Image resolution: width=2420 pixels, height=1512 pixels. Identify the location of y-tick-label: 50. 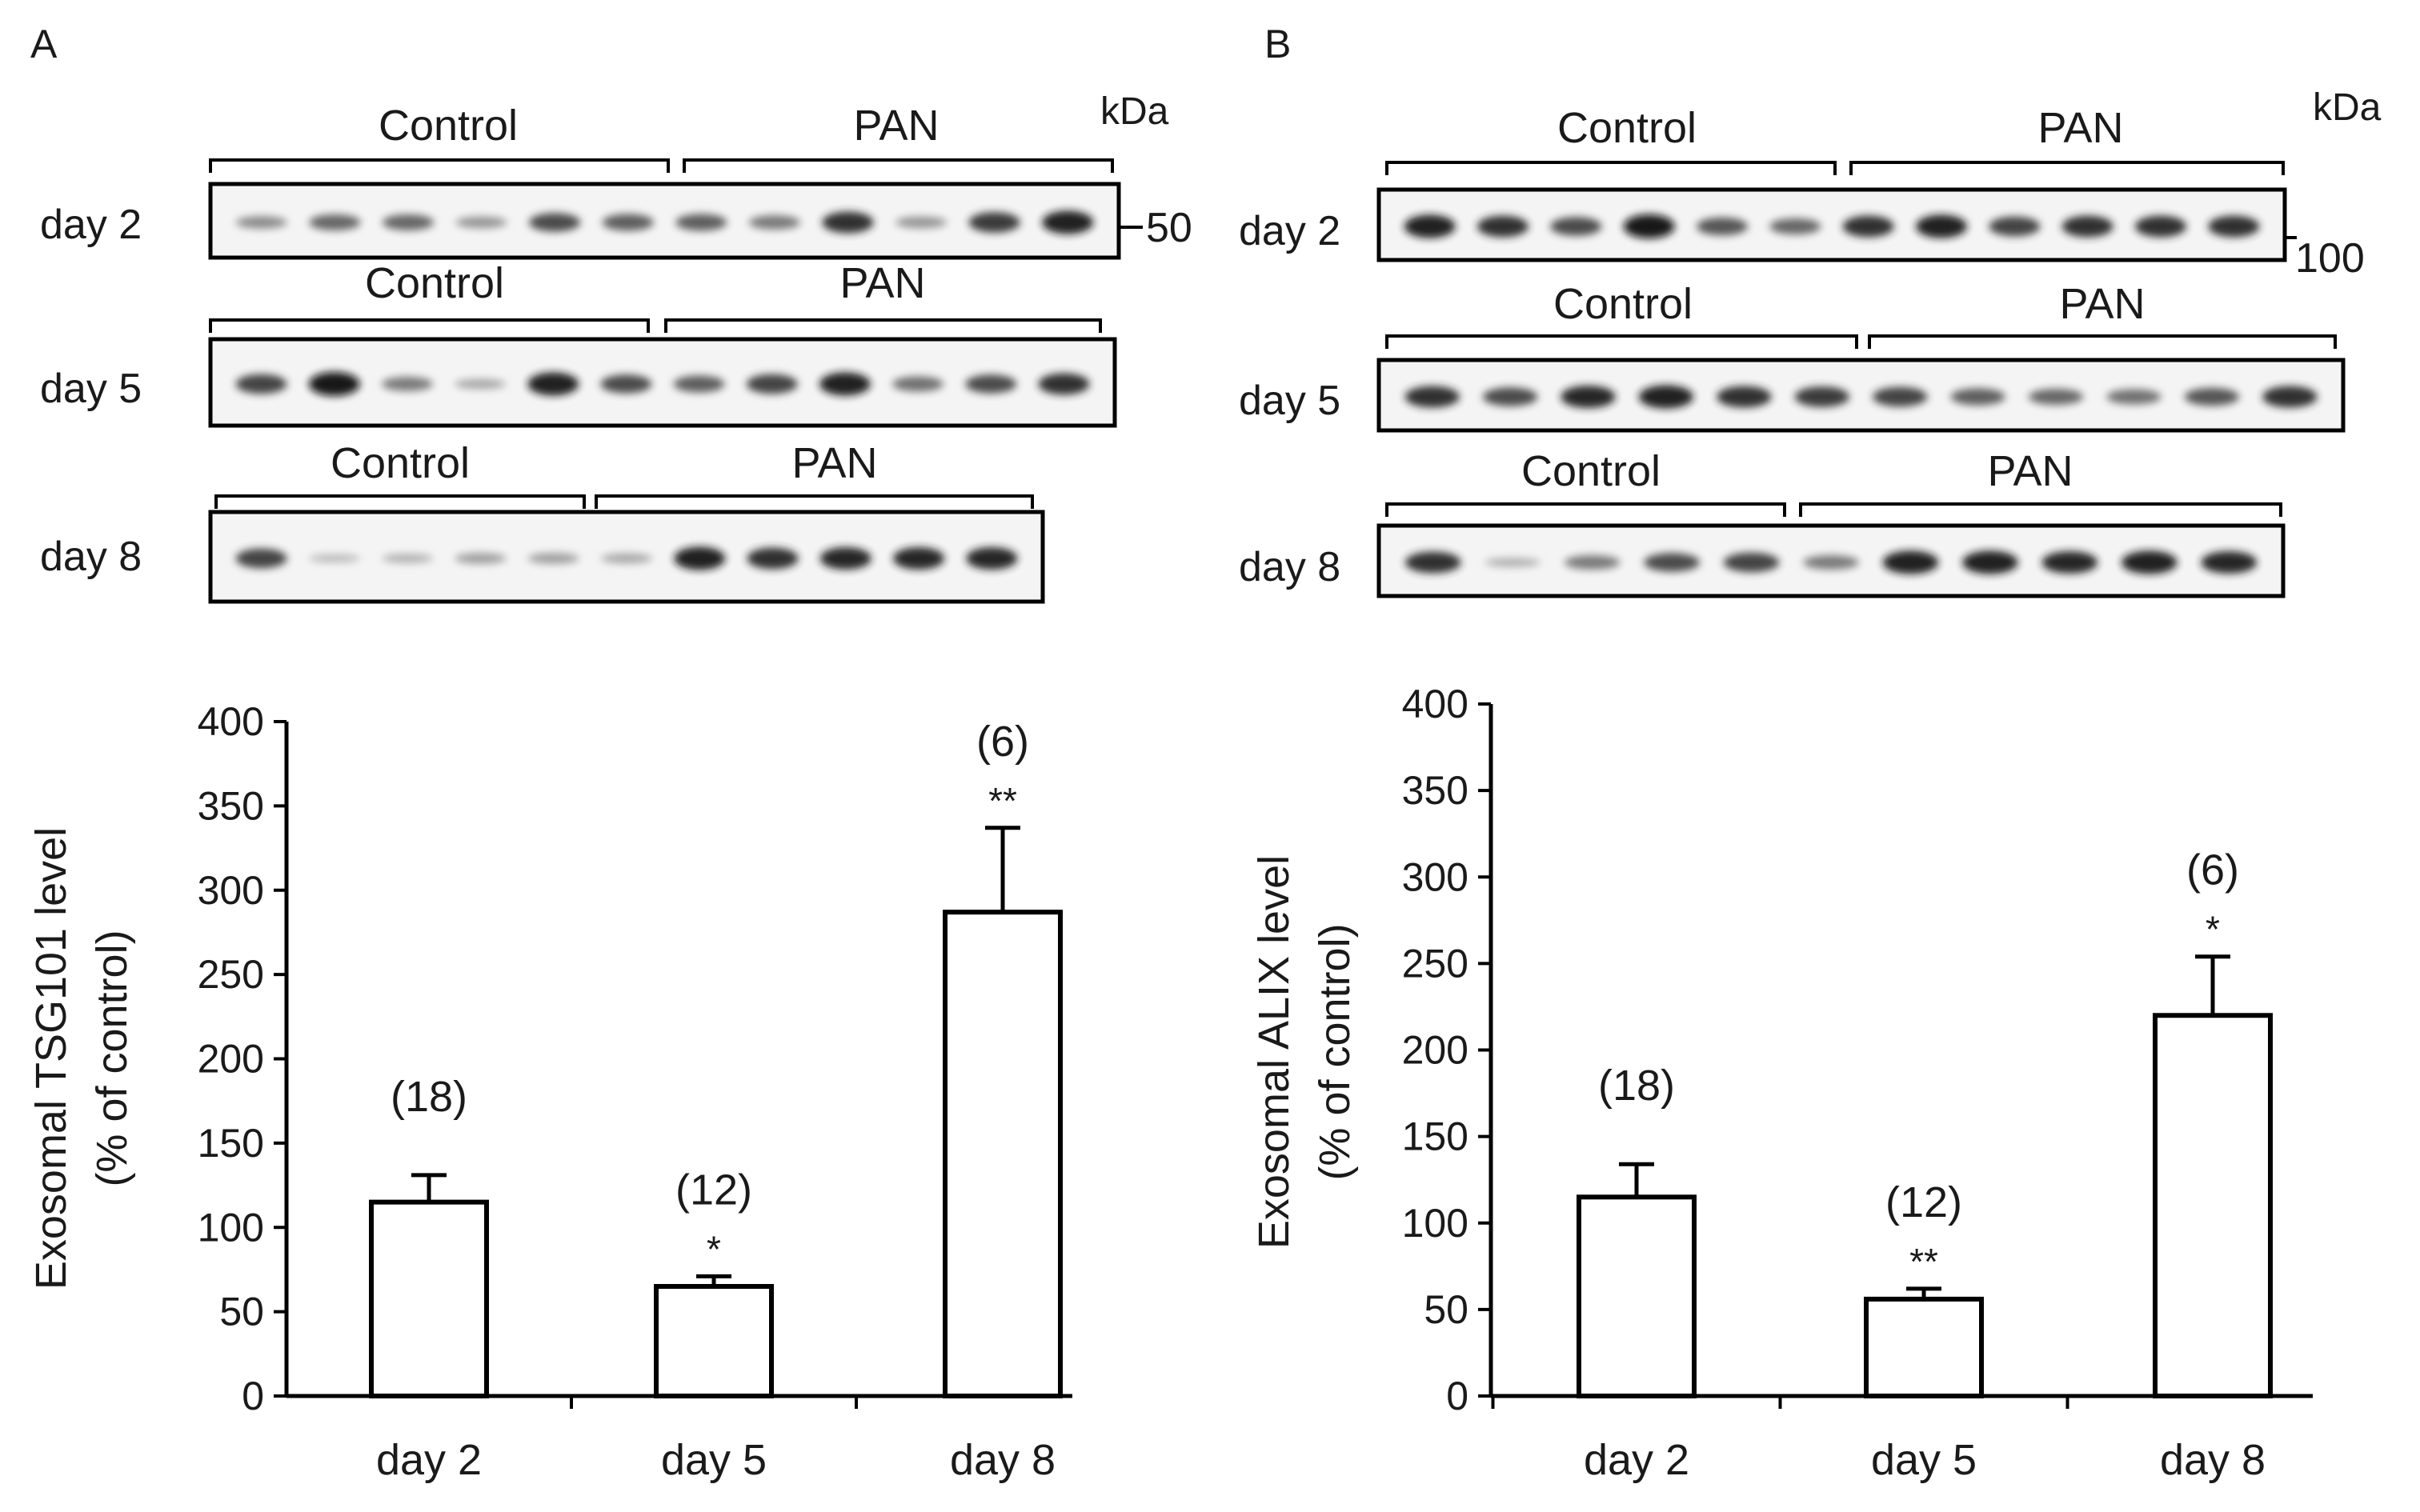
(1446, 1309).